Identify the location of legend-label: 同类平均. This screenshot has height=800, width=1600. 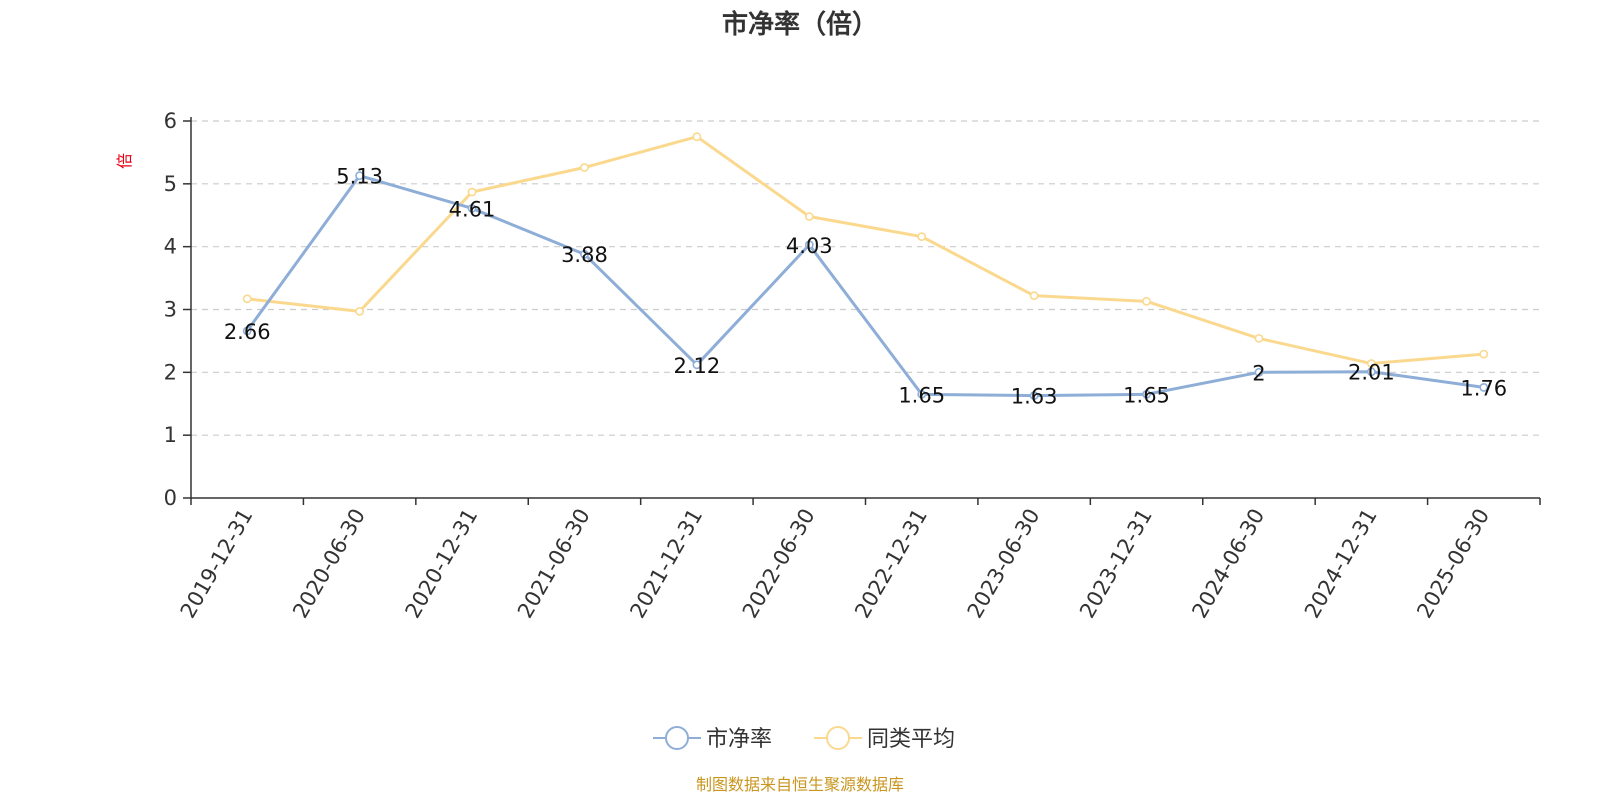
(911, 739).